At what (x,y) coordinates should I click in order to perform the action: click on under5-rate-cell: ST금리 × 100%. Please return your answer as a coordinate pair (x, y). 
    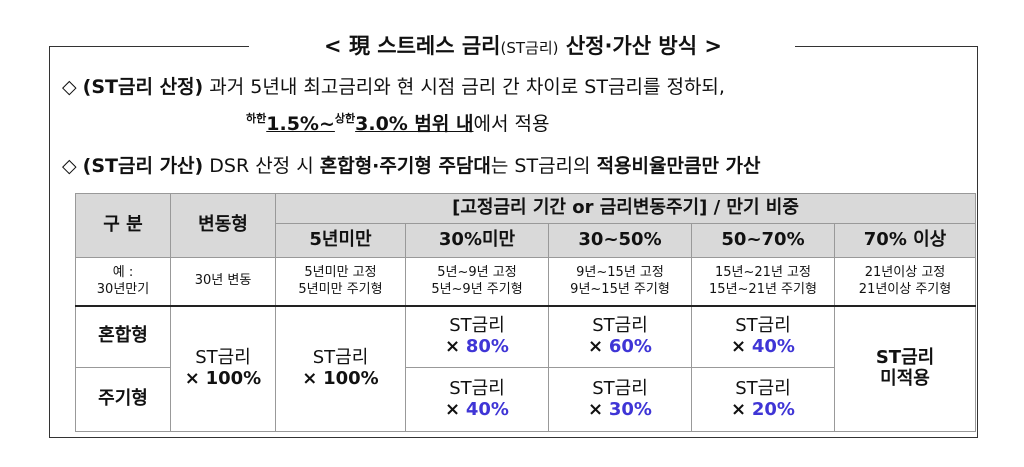
    Looking at the image, I should click on (340, 368).